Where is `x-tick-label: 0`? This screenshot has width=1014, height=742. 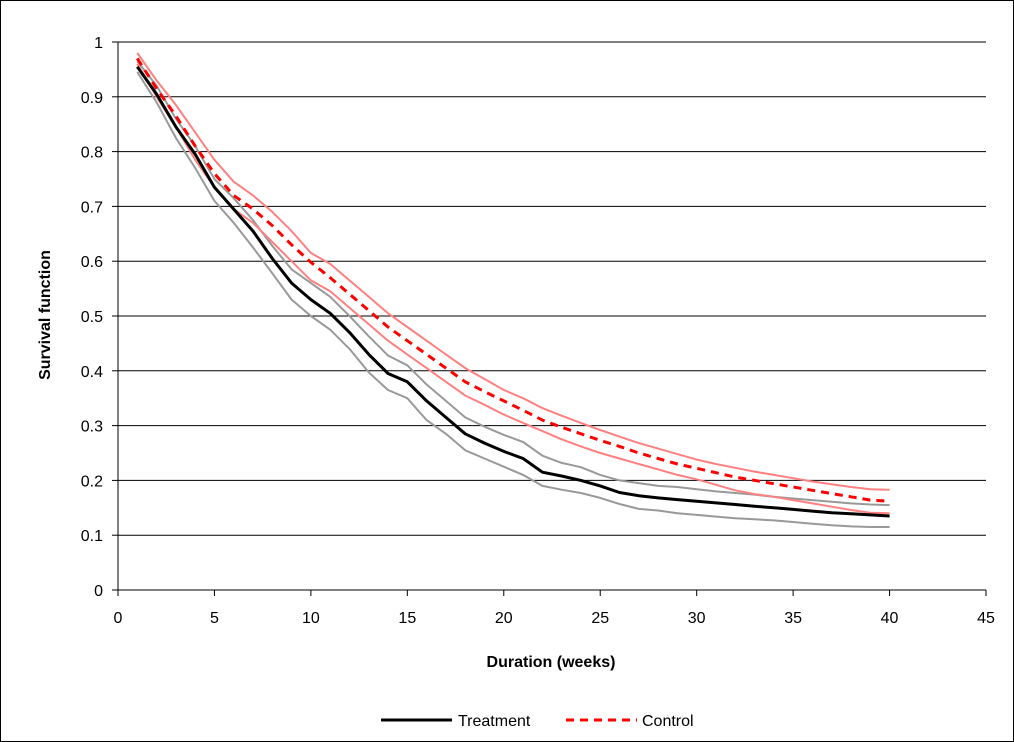
x-tick-label: 0 is located at coordinates (118, 618).